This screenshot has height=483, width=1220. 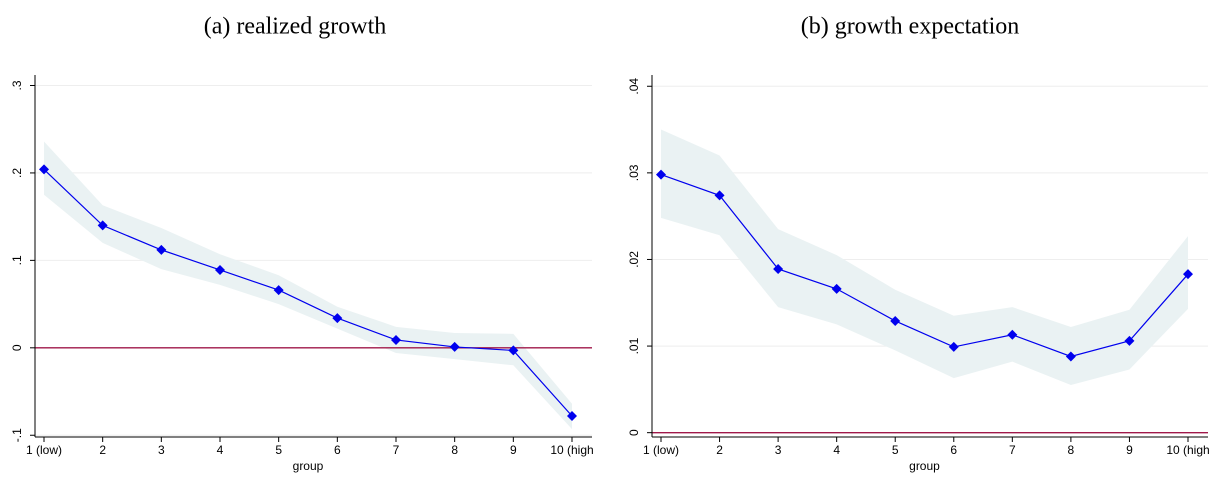 I want to click on y-tick-label: .01, so click(x=634, y=345).